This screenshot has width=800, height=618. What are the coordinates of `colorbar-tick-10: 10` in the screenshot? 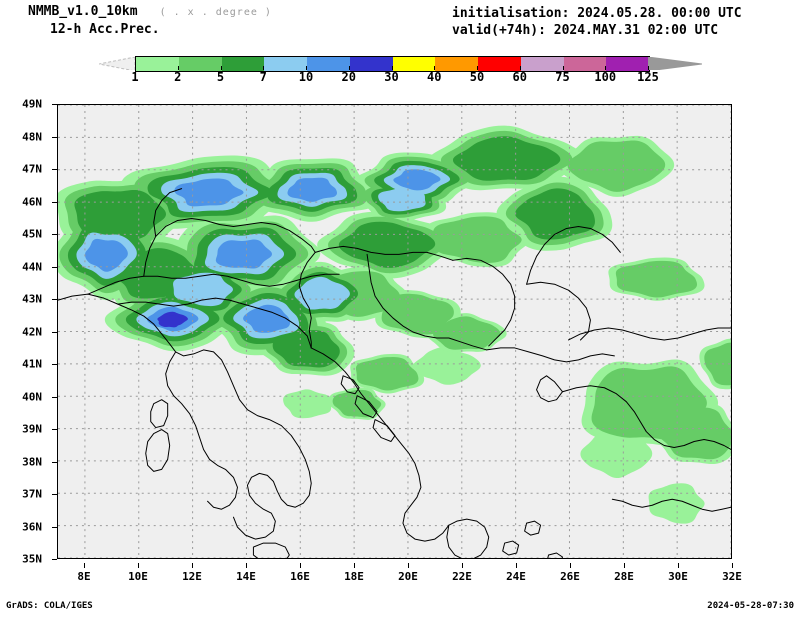 It's located at (306, 77).